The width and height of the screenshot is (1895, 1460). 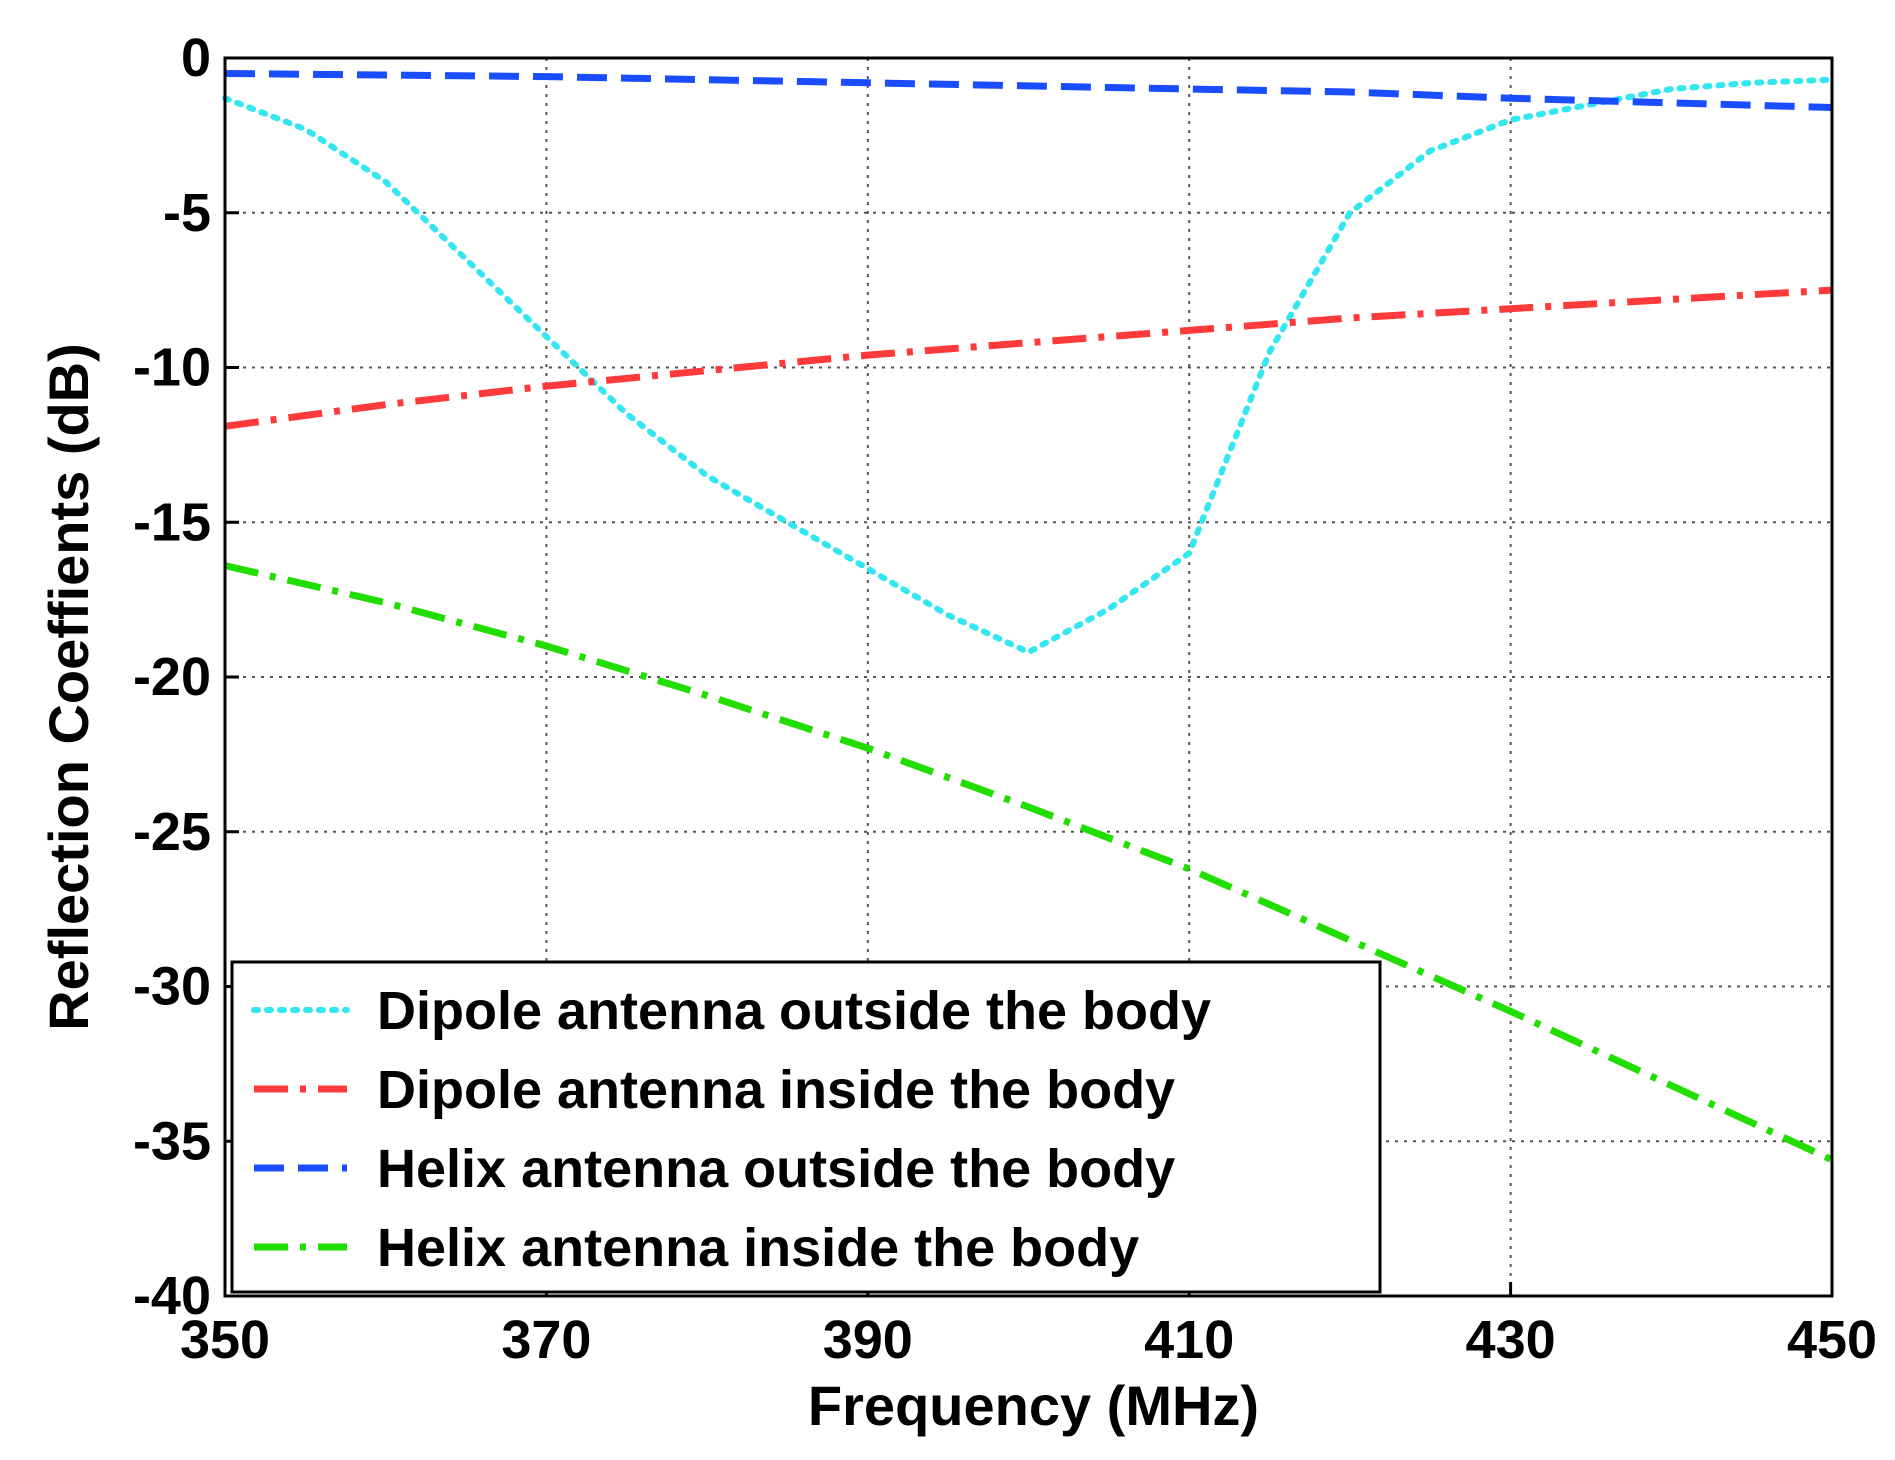 What do you see at coordinates (172, 832) in the screenshot?
I see `y-tick-label: -25` at bounding box center [172, 832].